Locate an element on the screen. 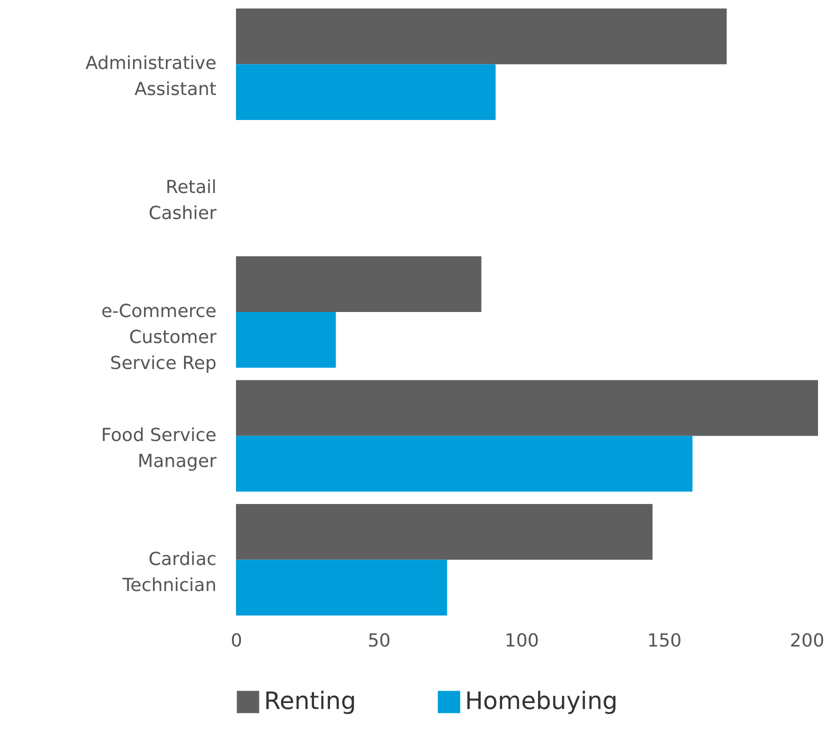 This screenshot has height=741, width=838. y-tick-label: e-Commerce Customer Service Rep is located at coordinates (159, 337).